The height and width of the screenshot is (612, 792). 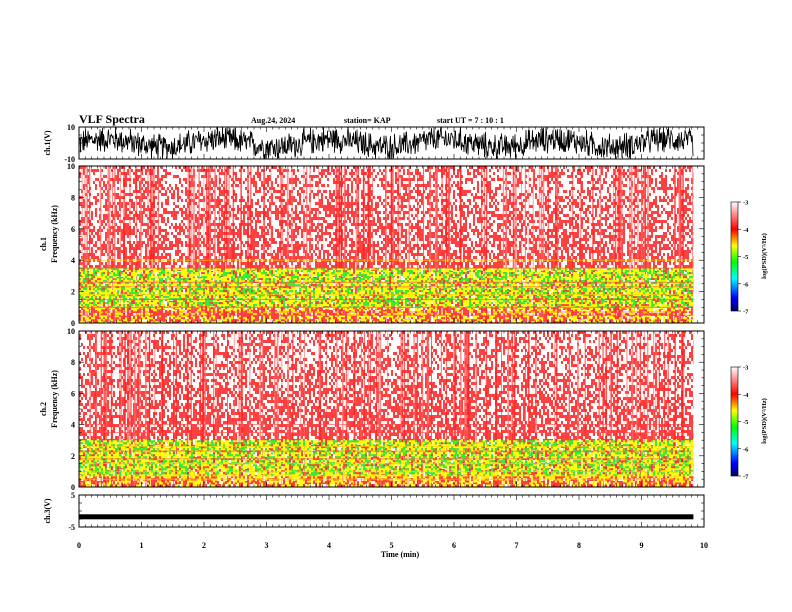 What do you see at coordinates (698, 244) in the screenshot?
I see `ch1-spectrogram-nodata-area` at bounding box center [698, 244].